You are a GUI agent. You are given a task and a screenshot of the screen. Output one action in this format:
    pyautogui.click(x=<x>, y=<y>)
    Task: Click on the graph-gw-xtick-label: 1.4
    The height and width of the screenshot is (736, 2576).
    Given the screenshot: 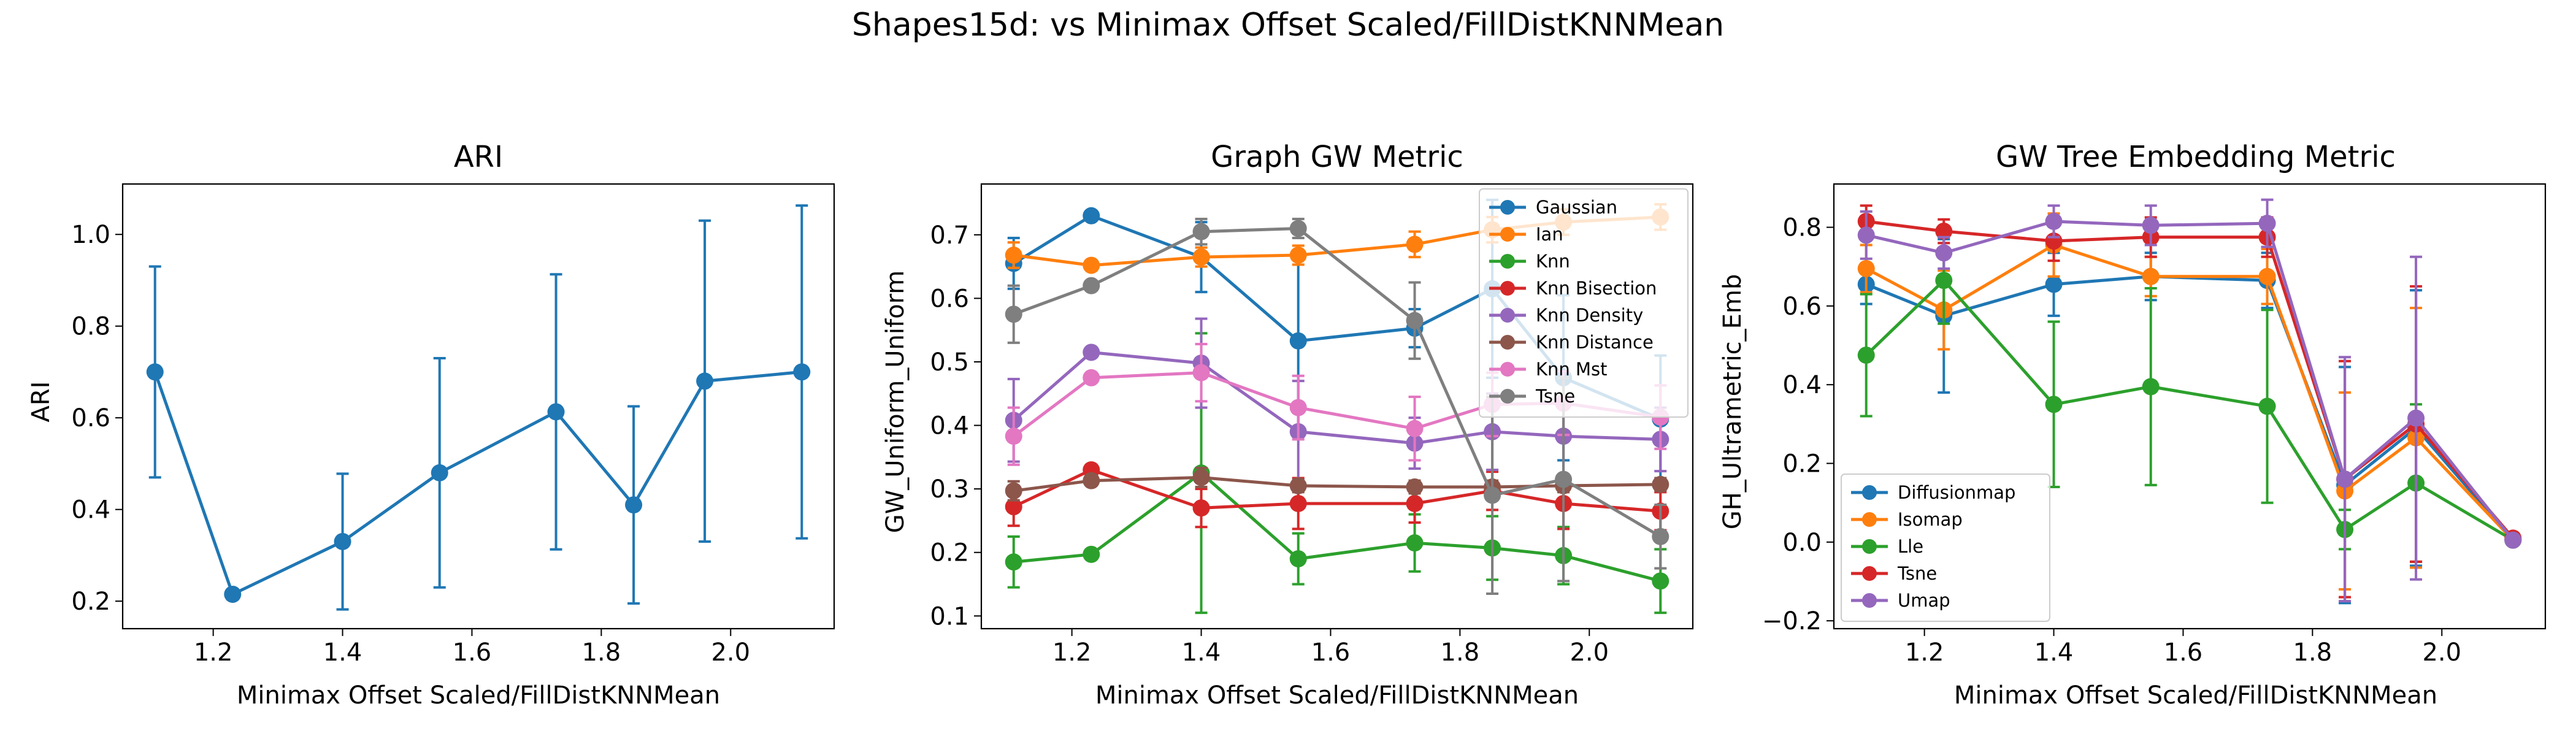 What is the action you would take?
    pyautogui.click(x=1201, y=652)
    